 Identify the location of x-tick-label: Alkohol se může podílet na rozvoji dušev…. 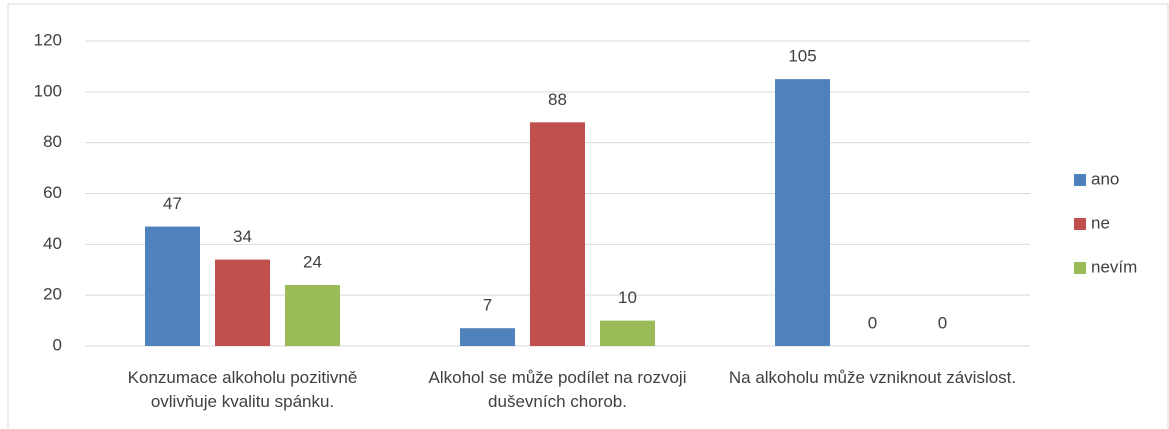
(557, 389).